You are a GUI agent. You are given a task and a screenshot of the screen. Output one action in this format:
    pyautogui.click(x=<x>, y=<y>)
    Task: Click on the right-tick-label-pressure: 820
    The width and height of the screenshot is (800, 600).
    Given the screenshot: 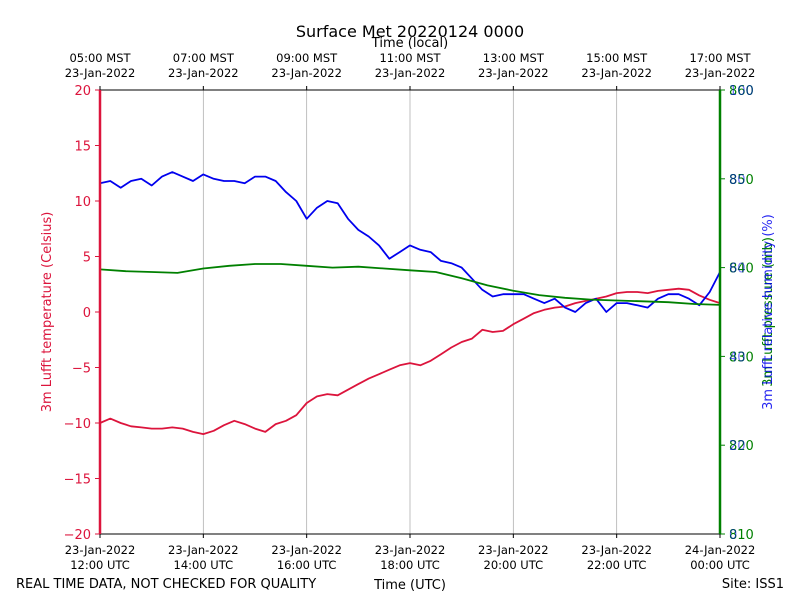 What is the action you would take?
    pyautogui.click(x=741, y=446)
    